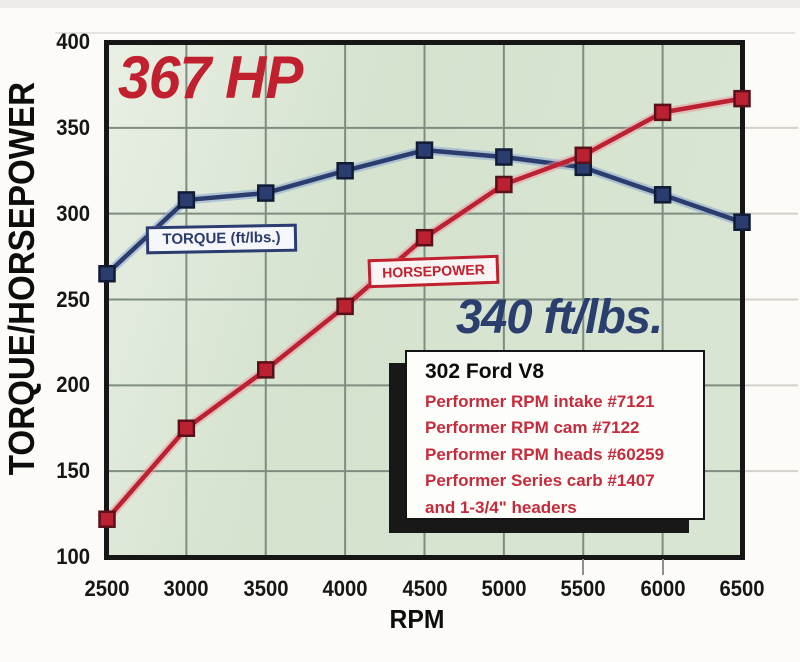 This screenshot has height=662, width=800. Describe the element at coordinates (266, 588) in the screenshot. I see `x-tick-3500: 3500` at that location.